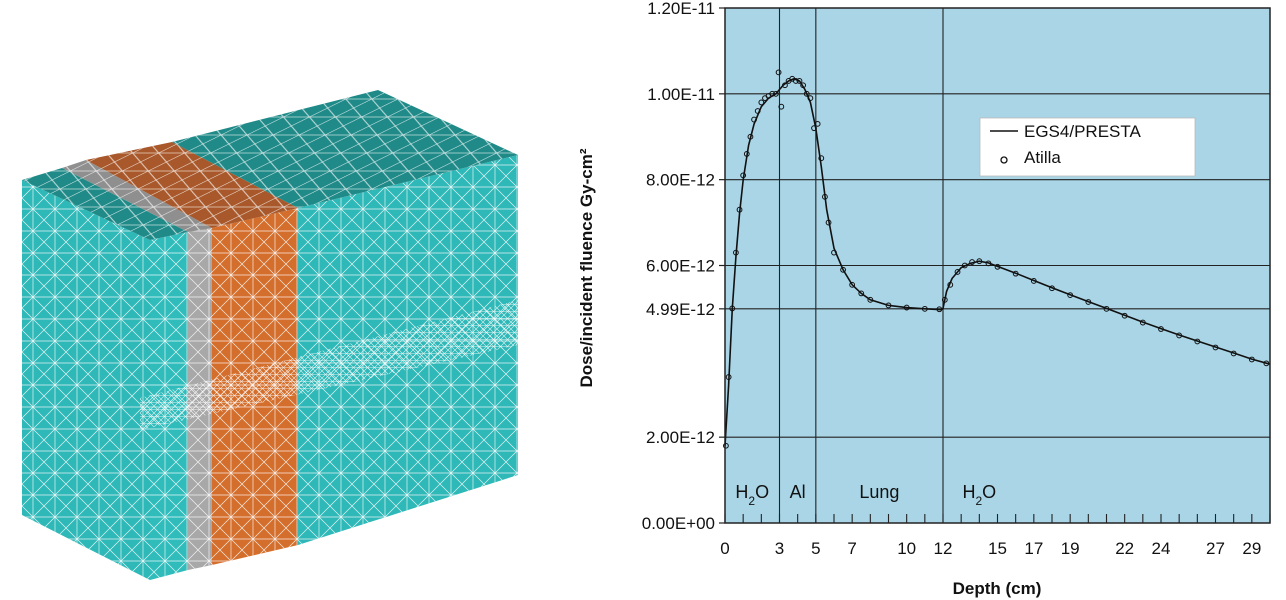  Describe the element at coordinates (680, 309) in the screenshot. I see `y-tick-label: 4.99E-12` at that location.